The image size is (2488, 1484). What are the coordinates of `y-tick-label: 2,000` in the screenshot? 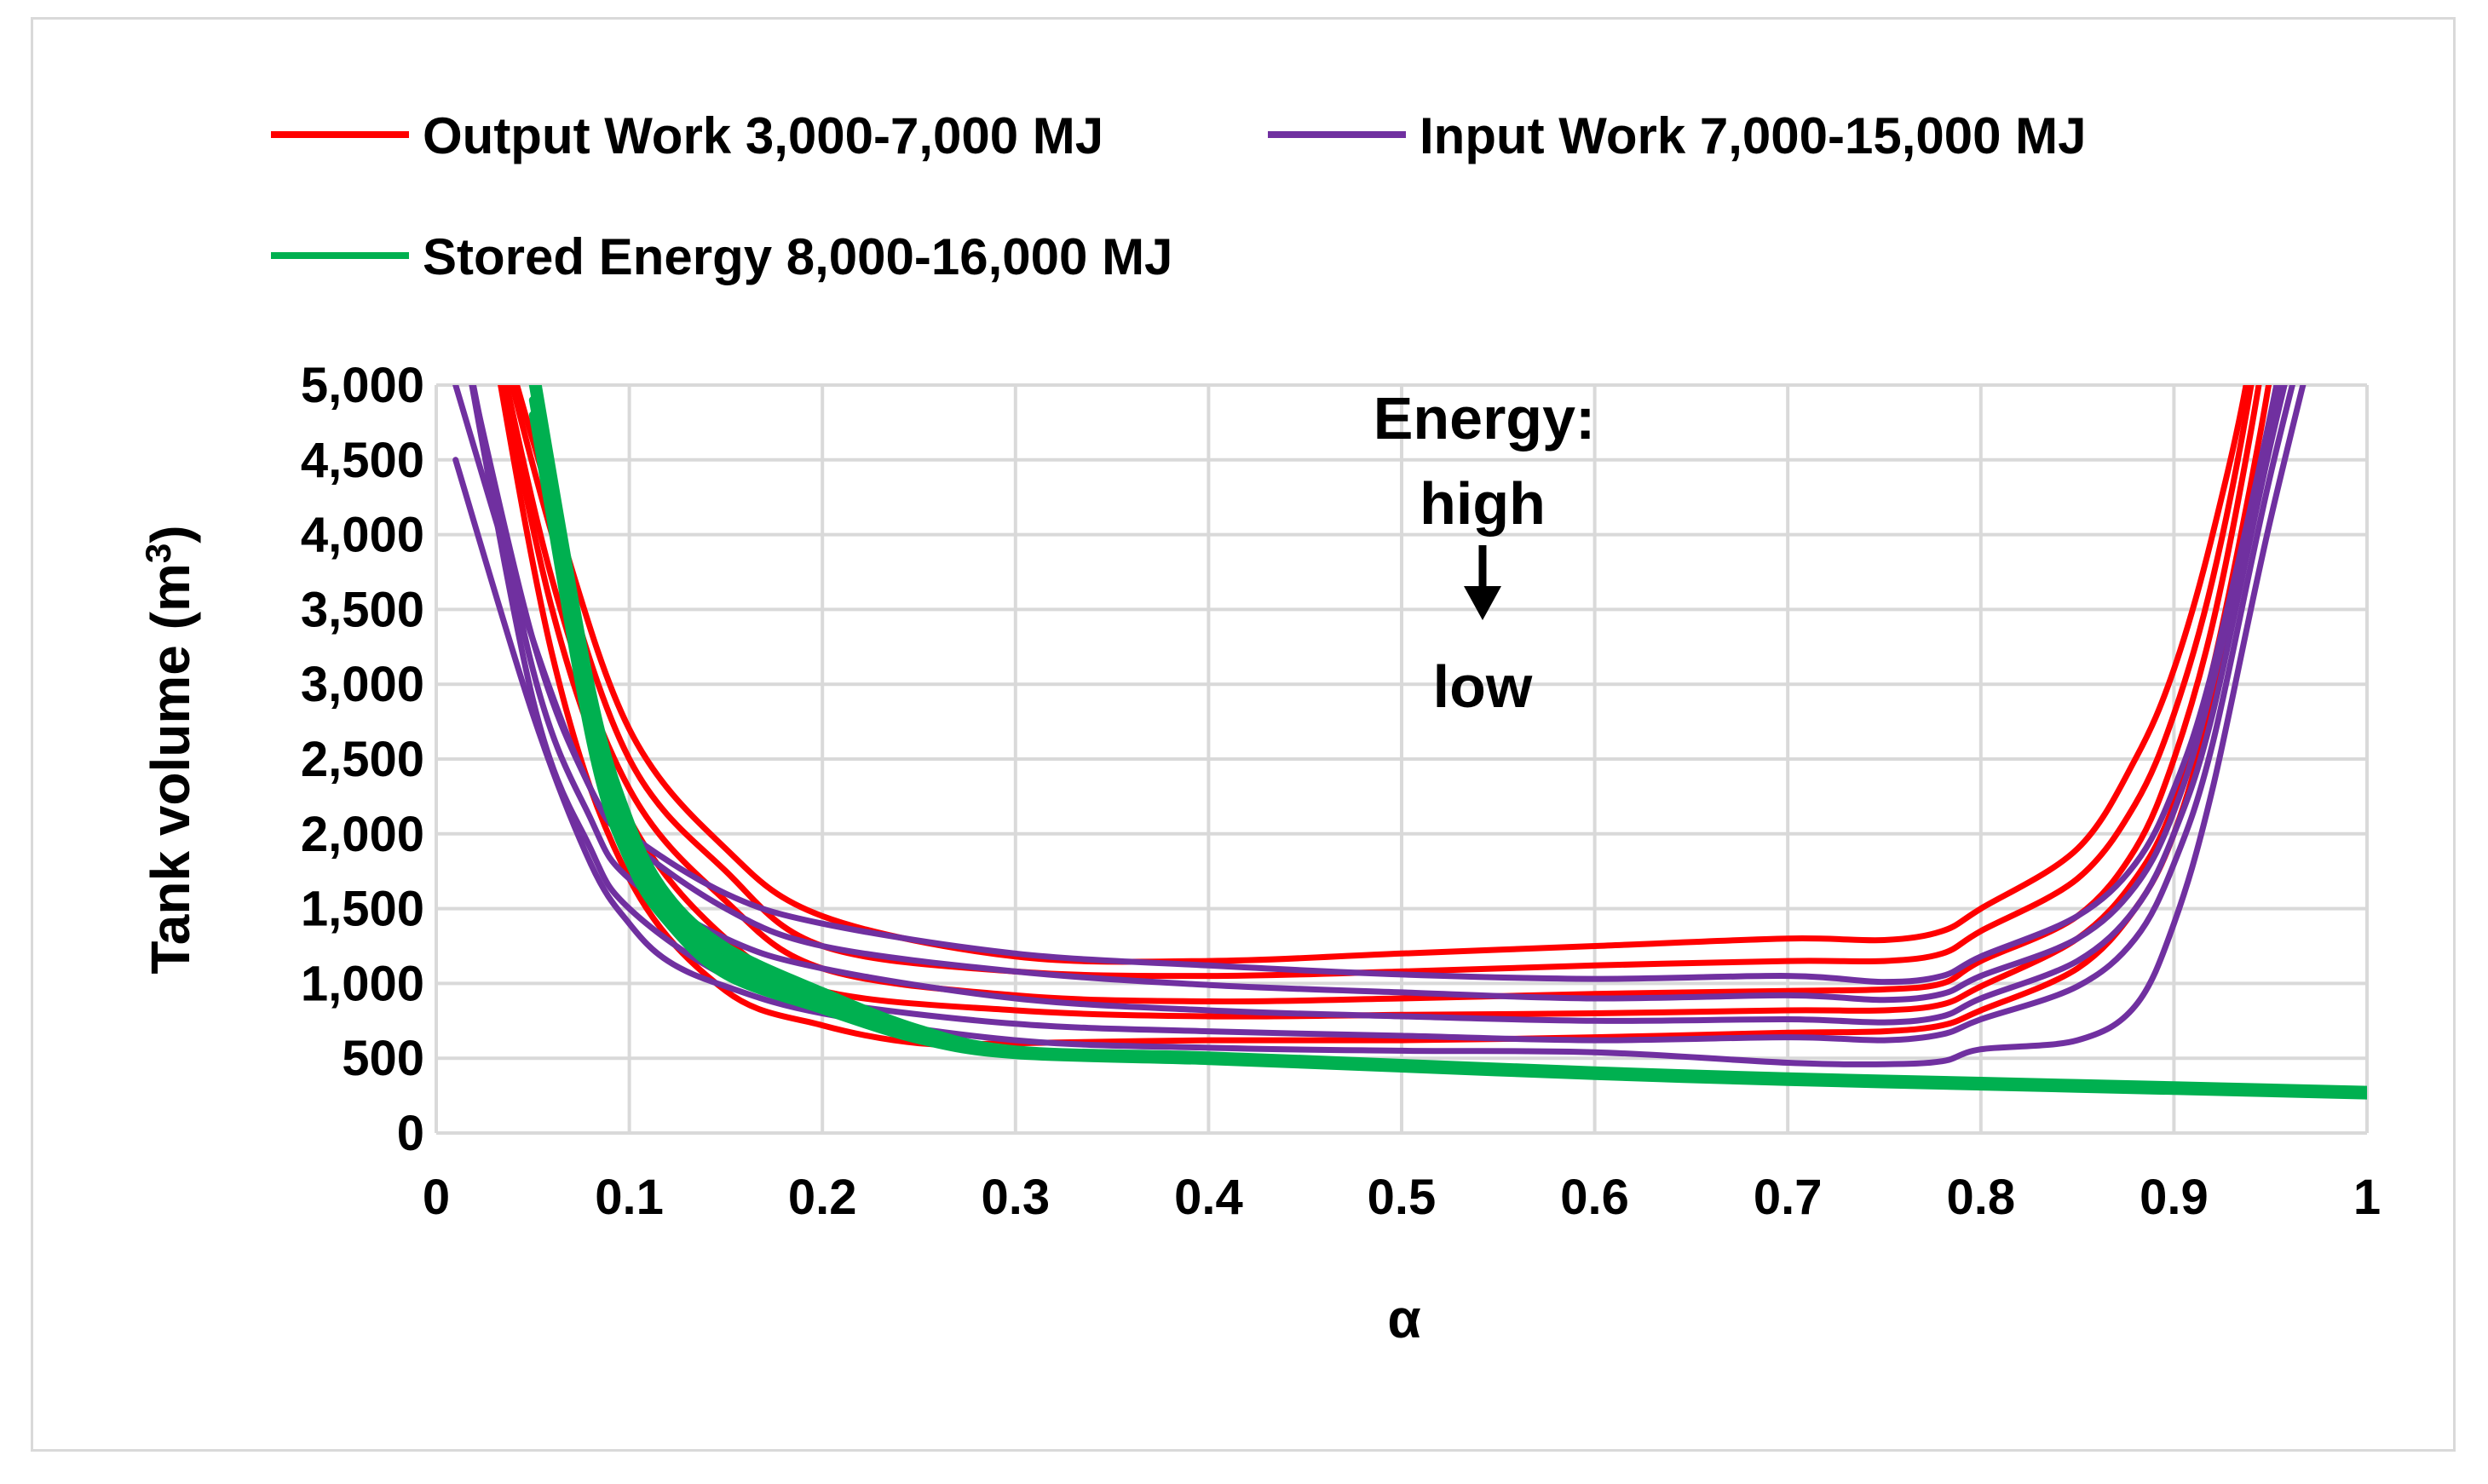 It's located at (362, 834).